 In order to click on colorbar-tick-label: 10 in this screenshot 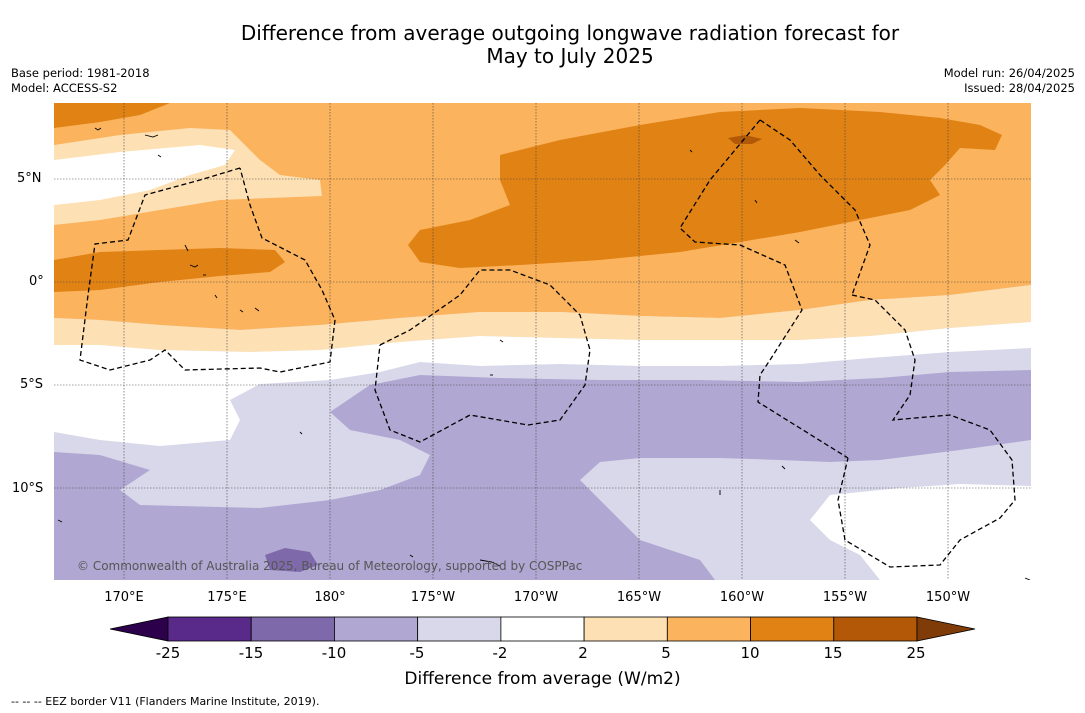, I will do `click(750, 653)`.